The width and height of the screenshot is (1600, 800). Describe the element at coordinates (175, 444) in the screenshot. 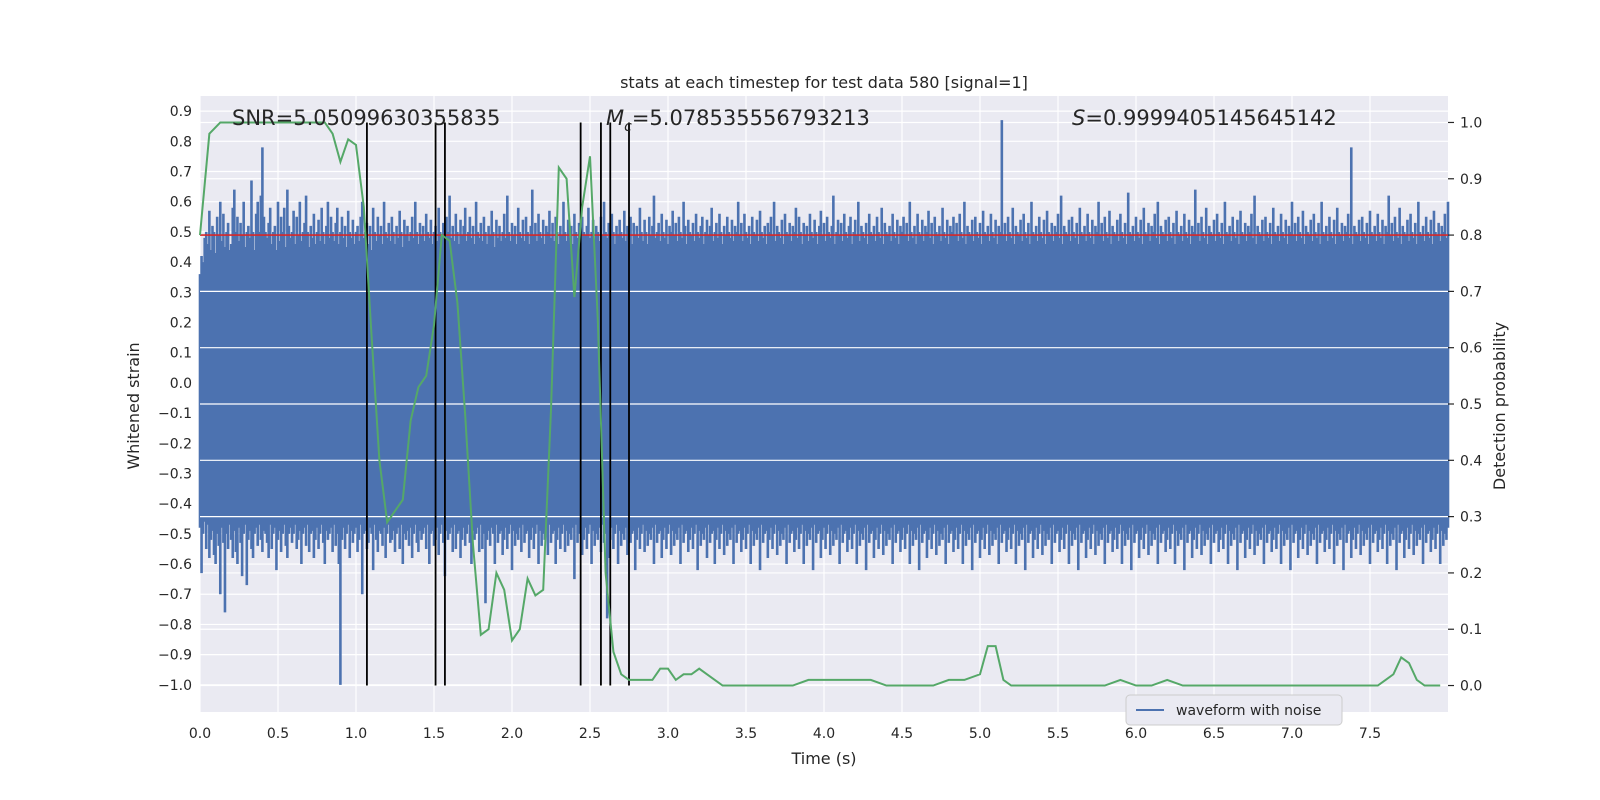

I see `y-left-tick-label: −0.2` at that location.